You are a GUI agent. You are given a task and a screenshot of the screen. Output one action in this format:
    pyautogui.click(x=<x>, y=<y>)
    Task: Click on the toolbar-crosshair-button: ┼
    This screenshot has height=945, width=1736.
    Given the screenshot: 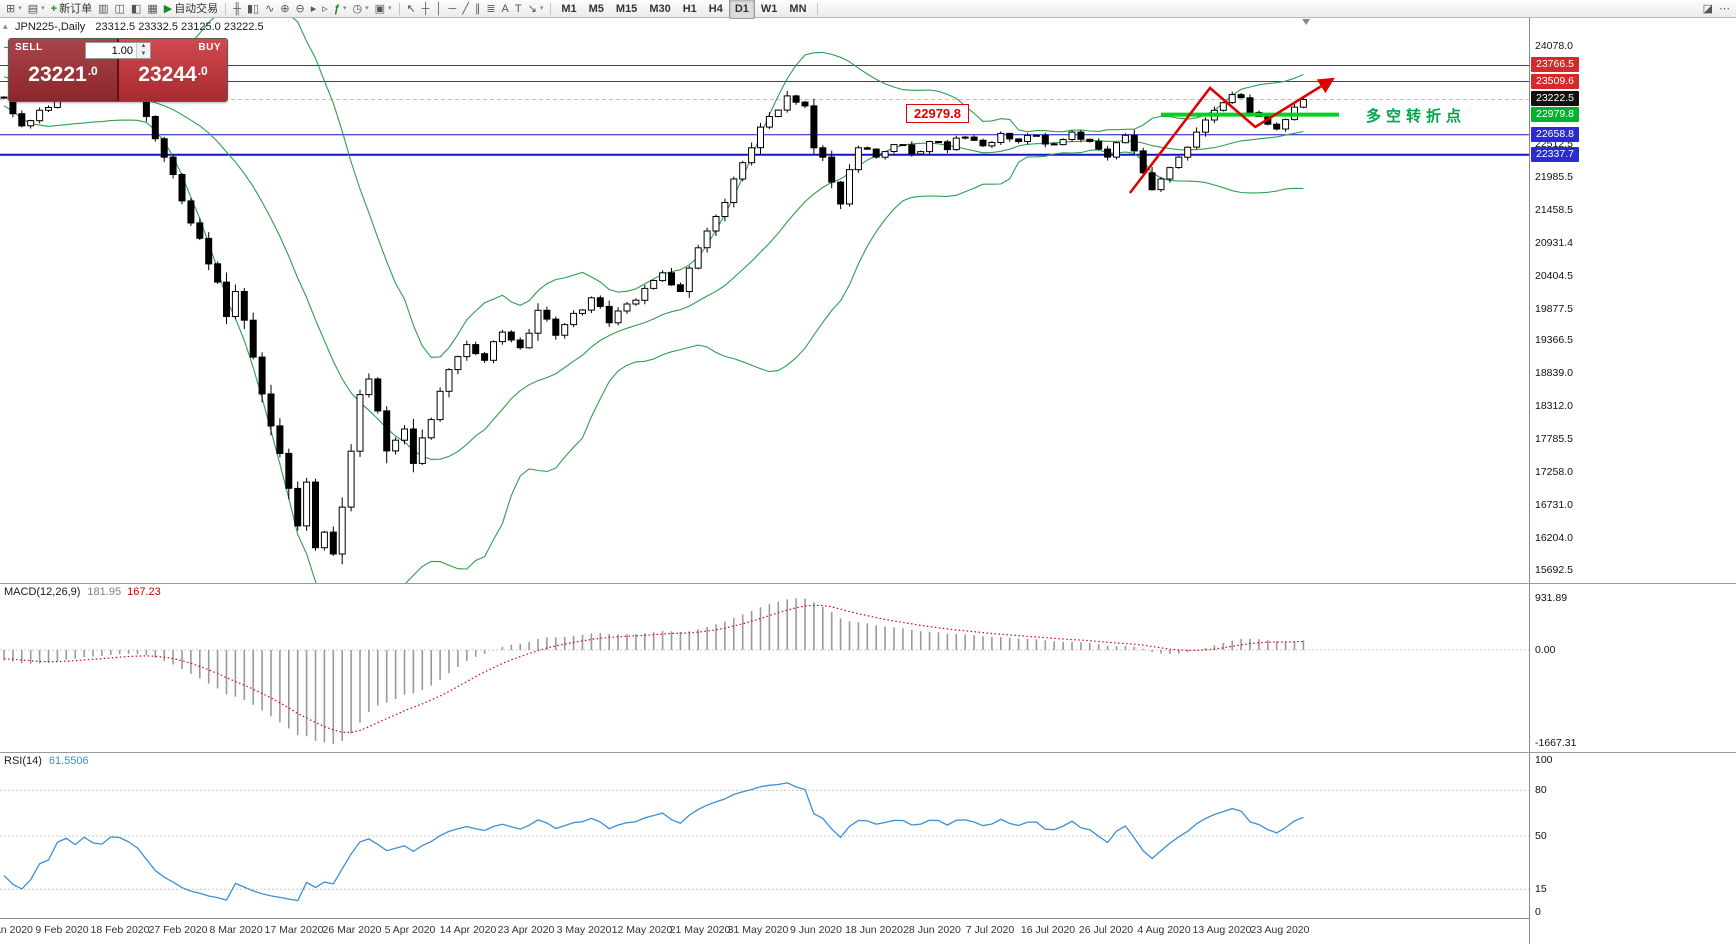 What is the action you would take?
    pyautogui.click(x=426, y=9)
    